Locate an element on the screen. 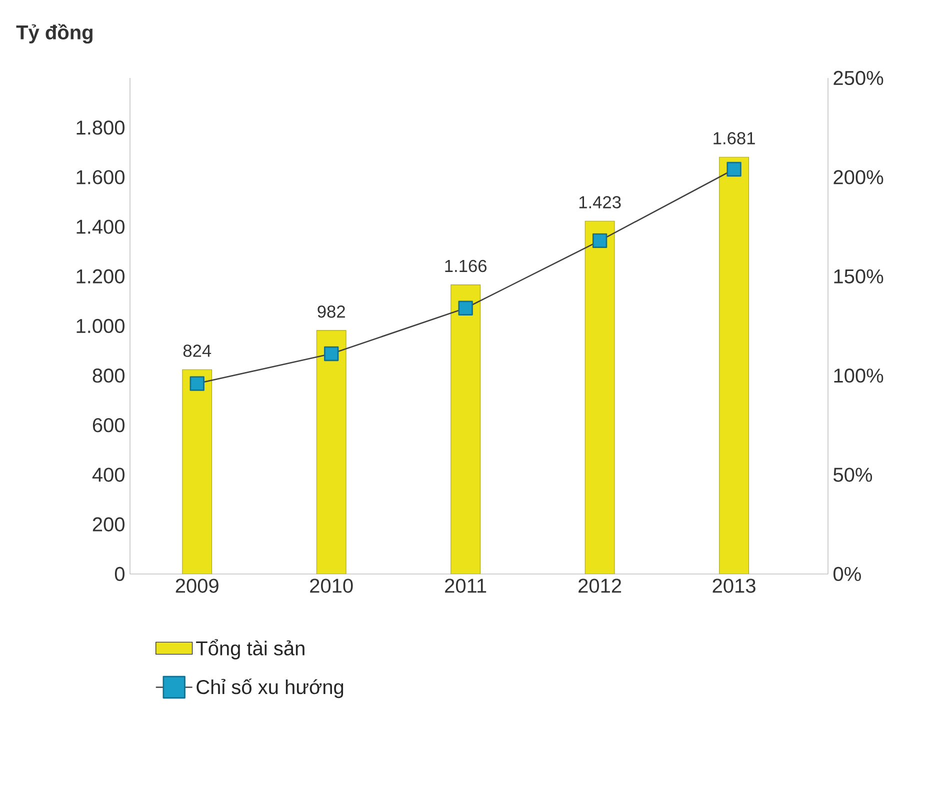 Image resolution: width=935 pixels, height=787 pixels. y-tick-label: 1.600 is located at coordinates (100, 177).